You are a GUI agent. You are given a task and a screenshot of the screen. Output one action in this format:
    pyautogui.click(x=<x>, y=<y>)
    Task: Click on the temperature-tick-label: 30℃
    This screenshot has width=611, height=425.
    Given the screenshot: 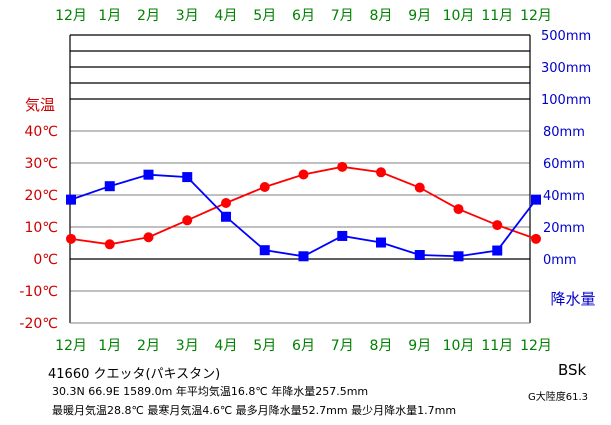 What is the action you would take?
    pyautogui.click(x=41, y=164)
    